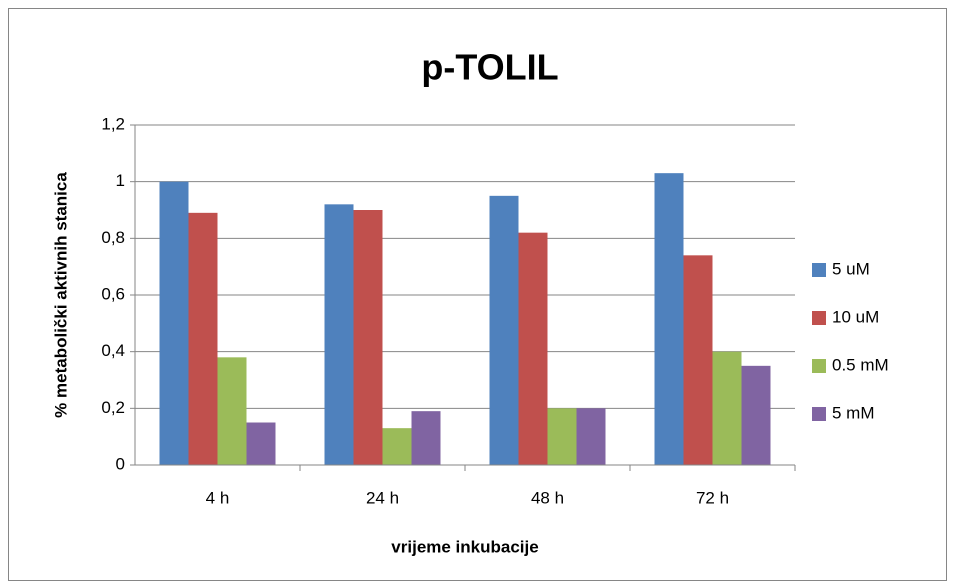 This screenshot has height=581, width=955. Describe the element at coordinates (120, 463) in the screenshot. I see `y-tick-label: 0` at that location.